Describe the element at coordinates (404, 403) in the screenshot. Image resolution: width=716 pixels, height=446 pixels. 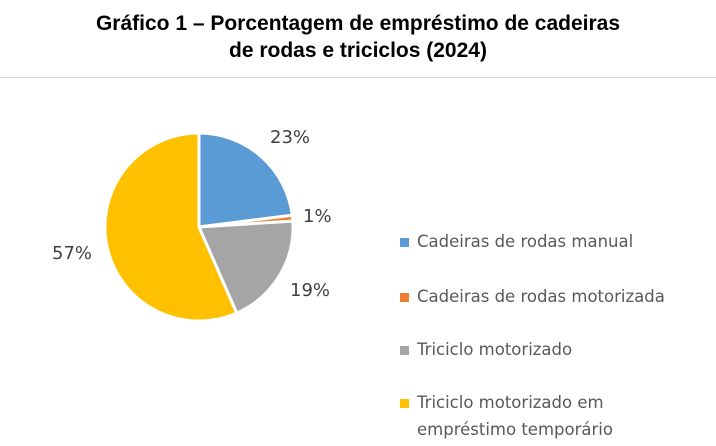
I see `legend-swatch-yellow` at that location.